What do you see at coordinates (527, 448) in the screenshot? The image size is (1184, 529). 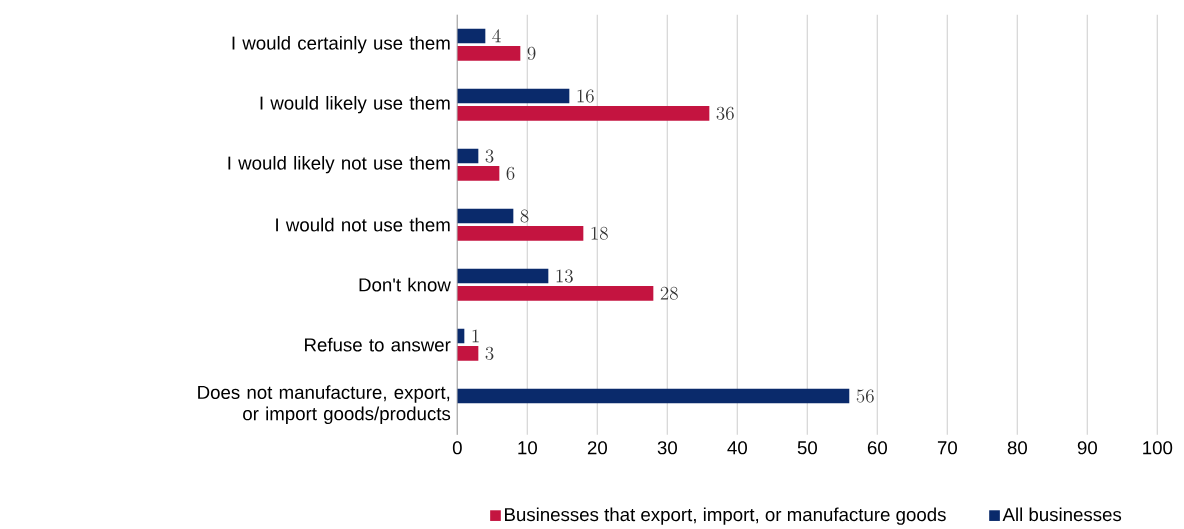 I see `x-tick-label: 10` at bounding box center [527, 448].